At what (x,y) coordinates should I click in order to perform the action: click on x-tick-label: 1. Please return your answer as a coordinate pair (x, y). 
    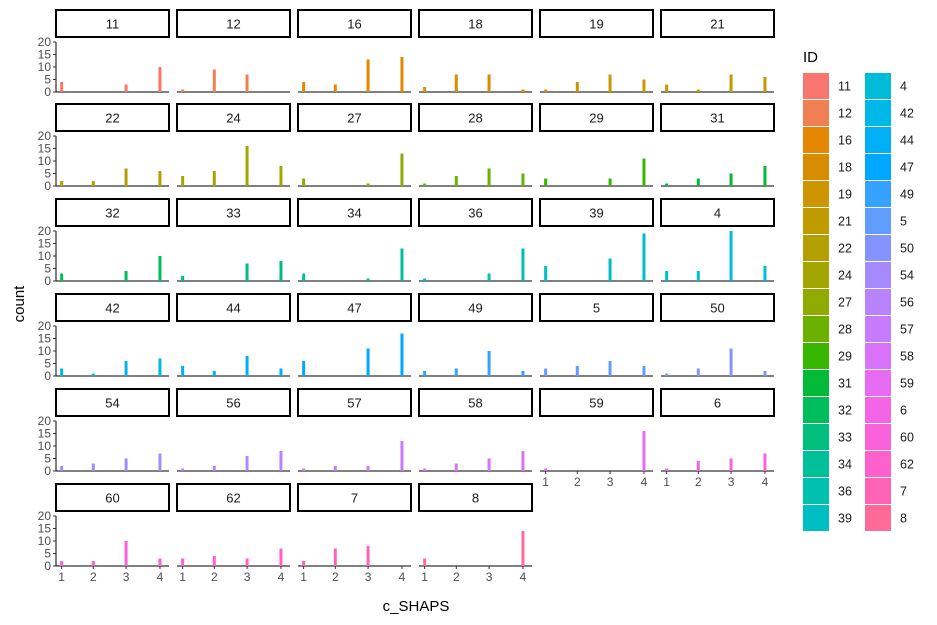
    Looking at the image, I should click on (424, 577).